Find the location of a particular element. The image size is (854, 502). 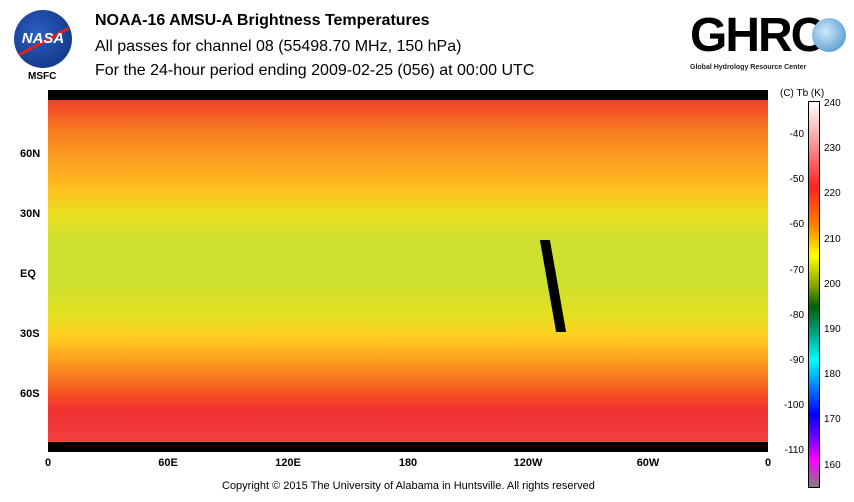

kelvin-label: 180 is located at coordinates (832, 375).